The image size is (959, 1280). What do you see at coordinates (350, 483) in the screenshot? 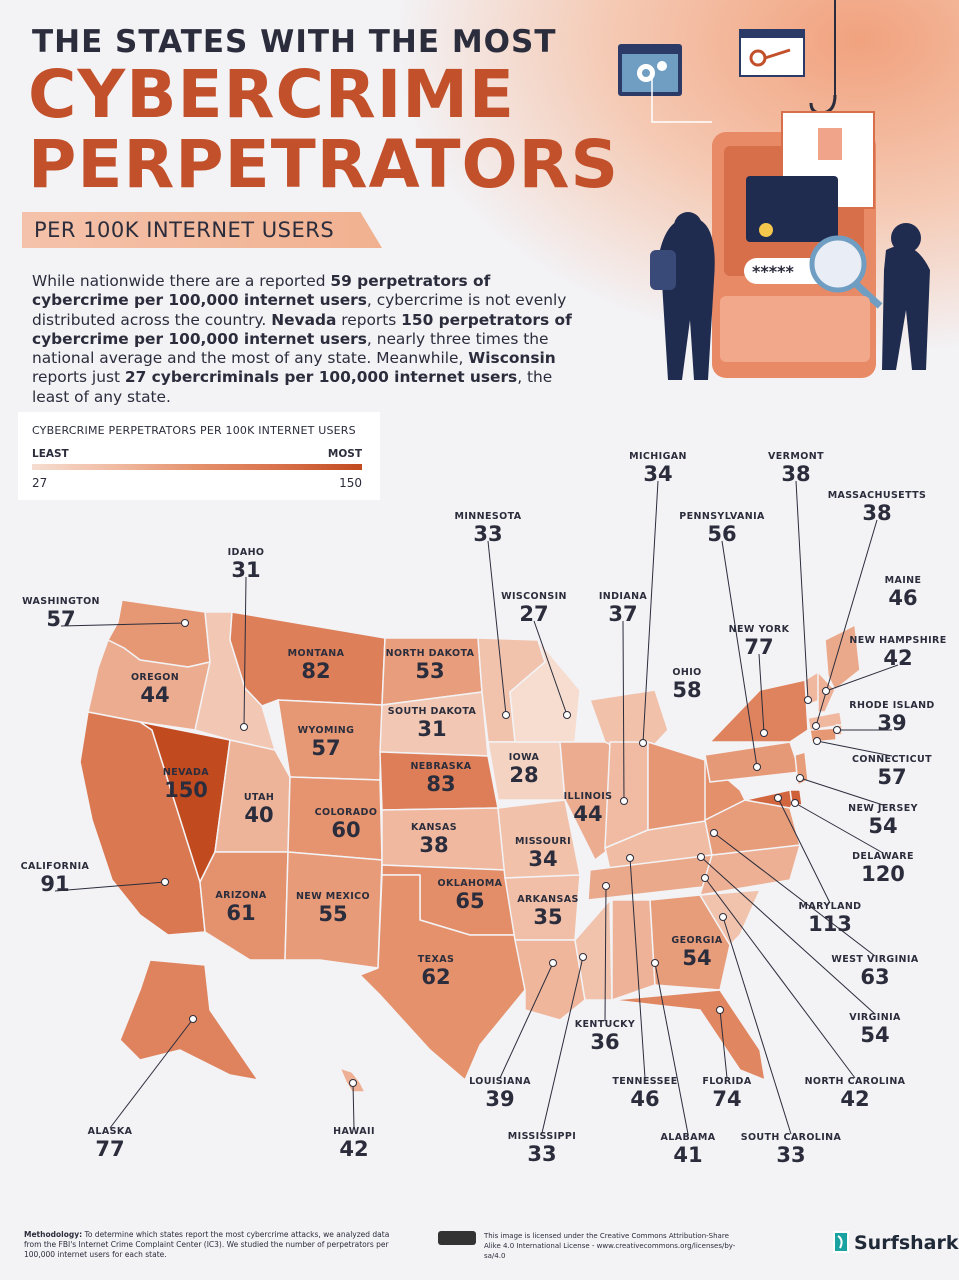
I see `legend-max: 150` at bounding box center [350, 483].